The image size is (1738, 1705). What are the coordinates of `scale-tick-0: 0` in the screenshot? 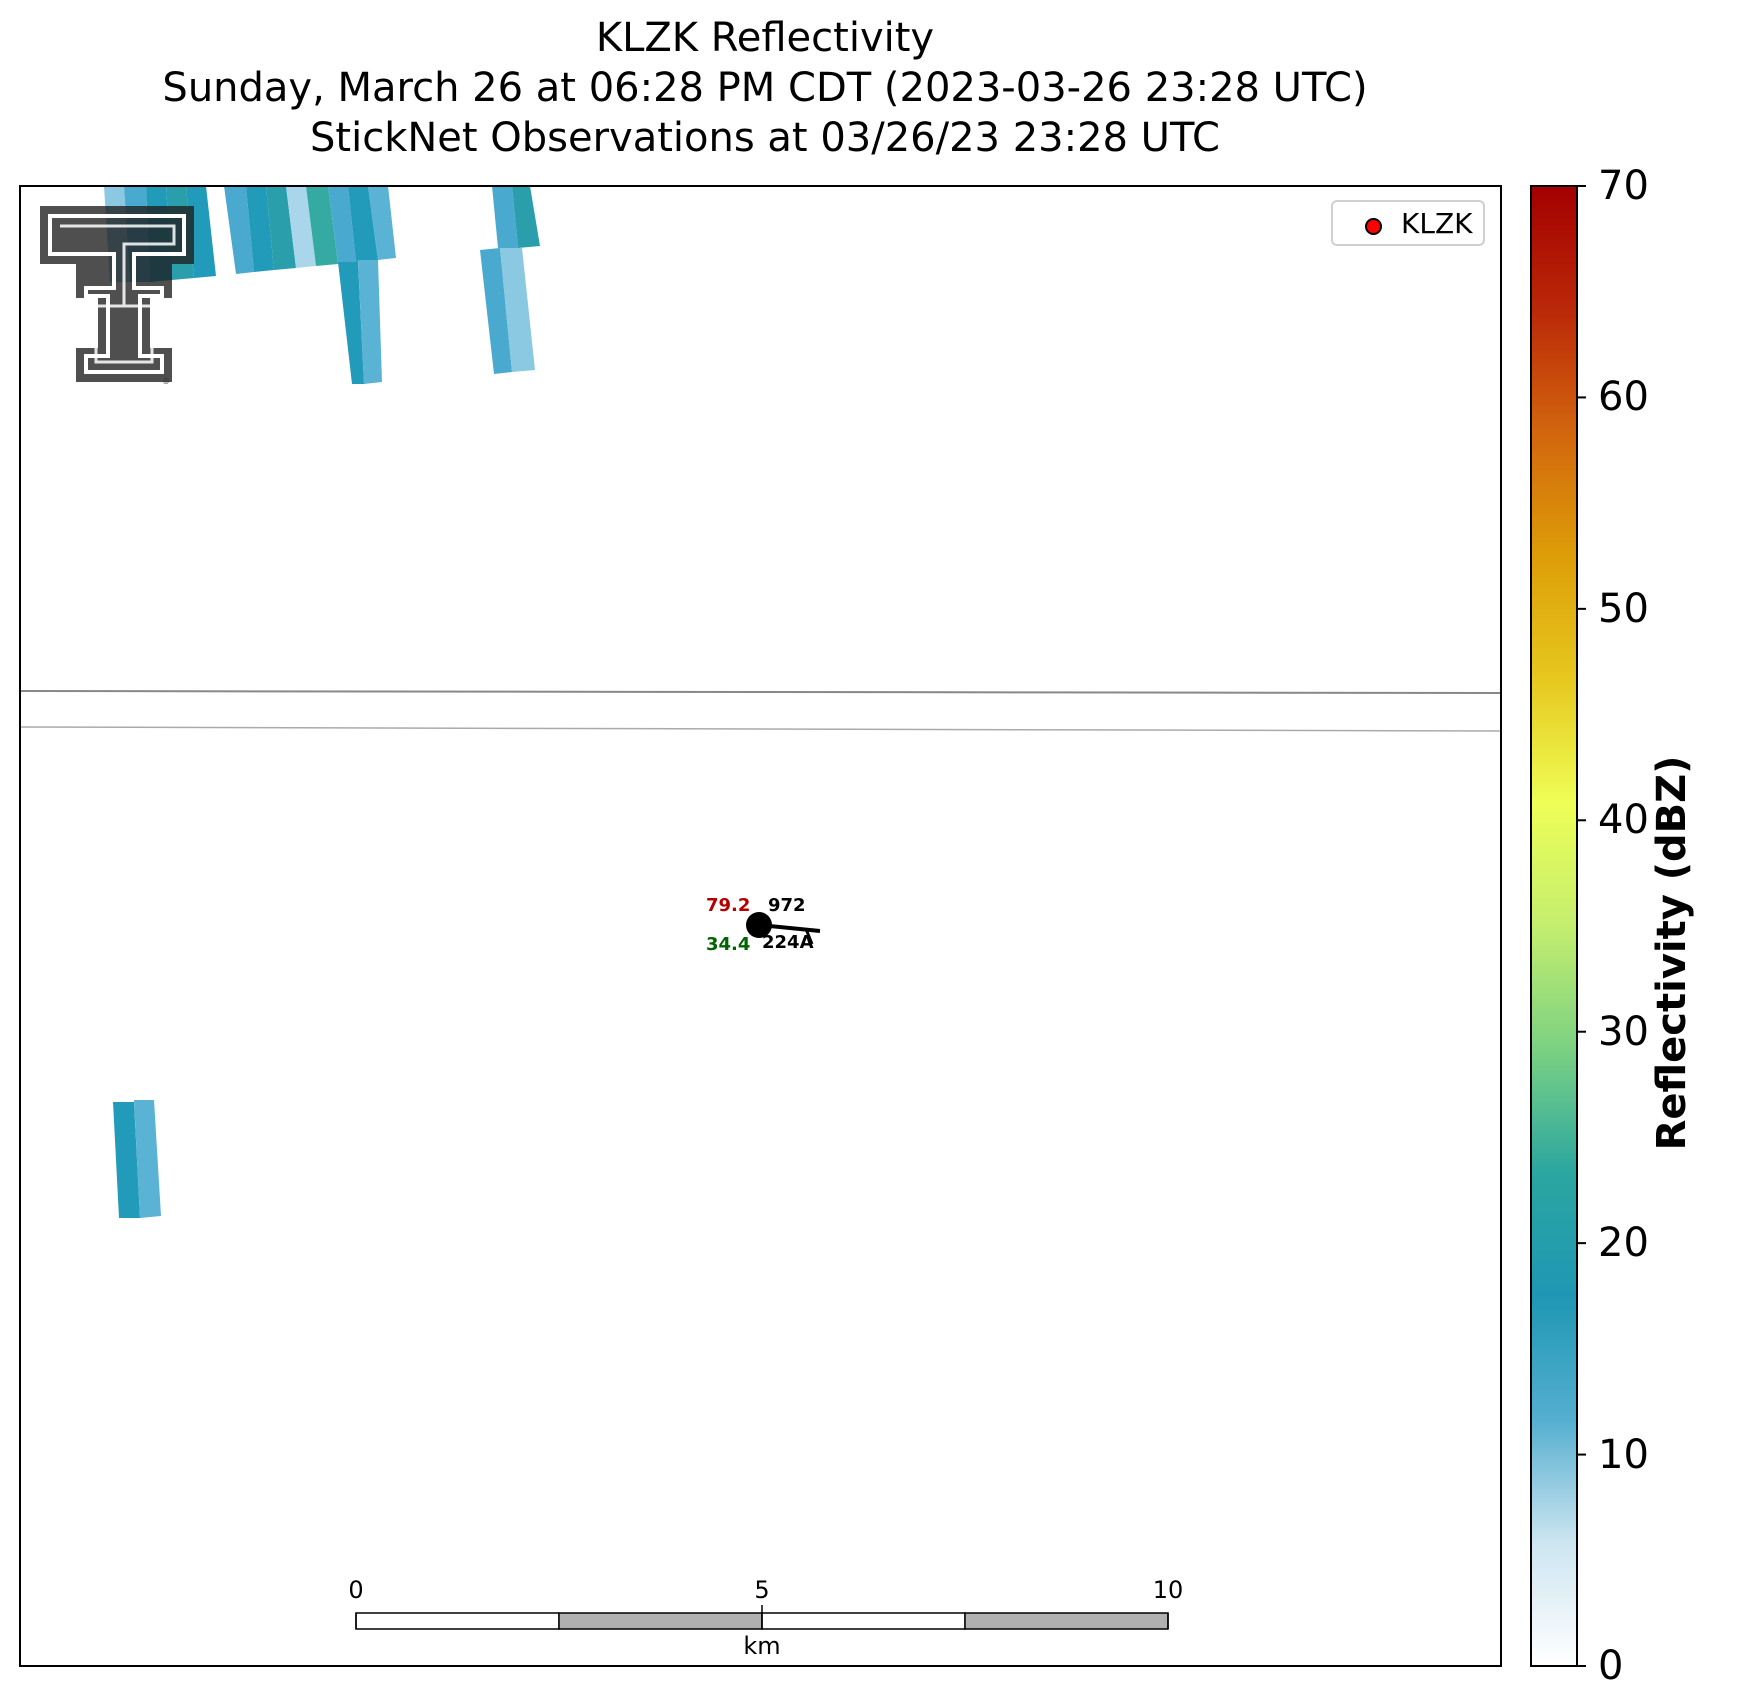 It's located at (356, 1590).